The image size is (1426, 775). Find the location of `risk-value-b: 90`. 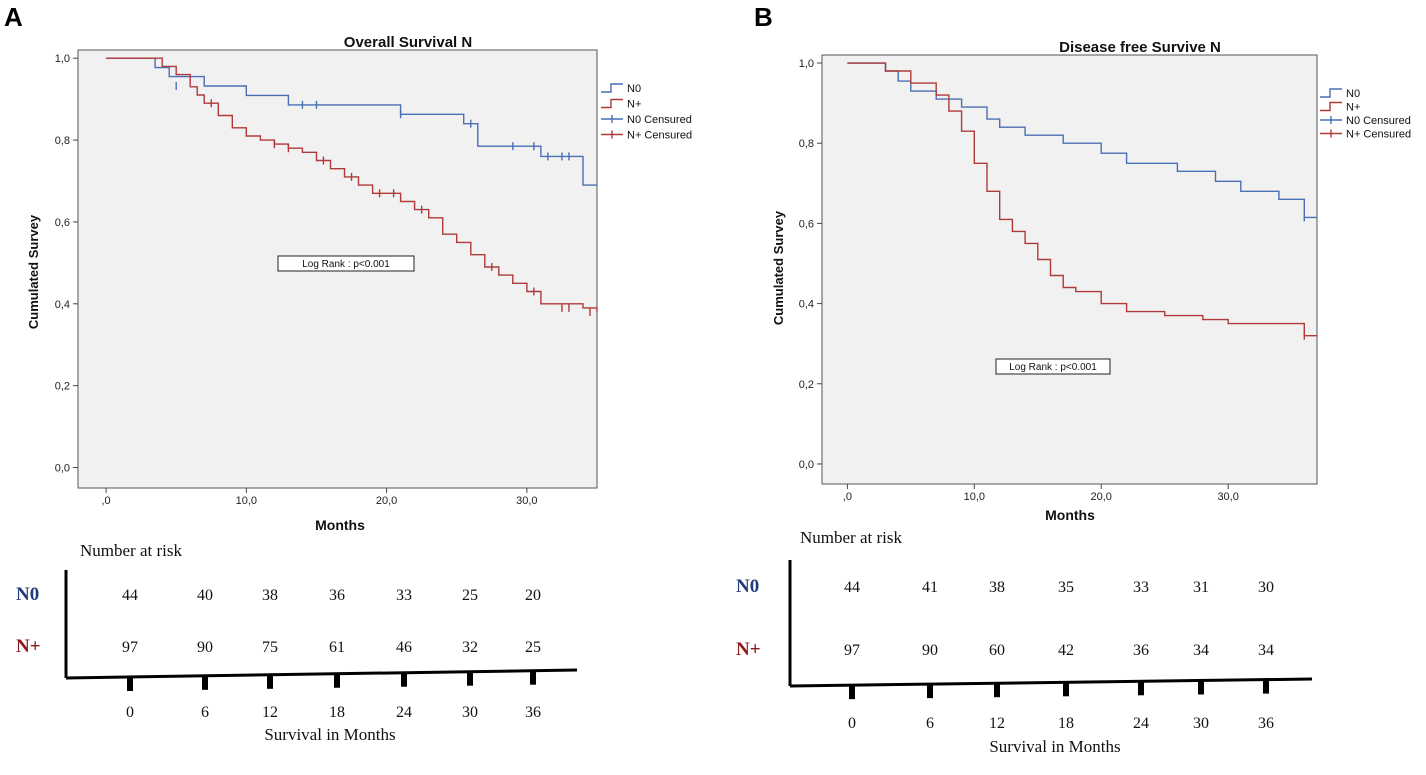

risk-value-b: 90 is located at coordinates (930, 650).